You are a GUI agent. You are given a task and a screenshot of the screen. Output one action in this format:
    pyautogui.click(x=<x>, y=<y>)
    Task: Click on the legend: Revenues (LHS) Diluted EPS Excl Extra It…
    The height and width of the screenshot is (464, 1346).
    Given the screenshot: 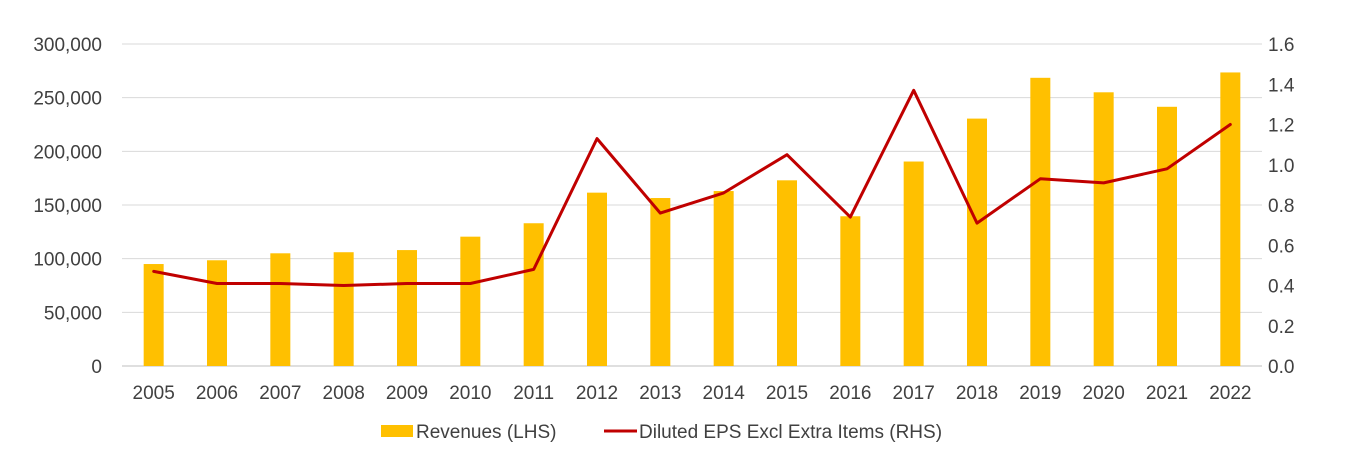 What is the action you would take?
    pyautogui.click(x=661, y=432)
    